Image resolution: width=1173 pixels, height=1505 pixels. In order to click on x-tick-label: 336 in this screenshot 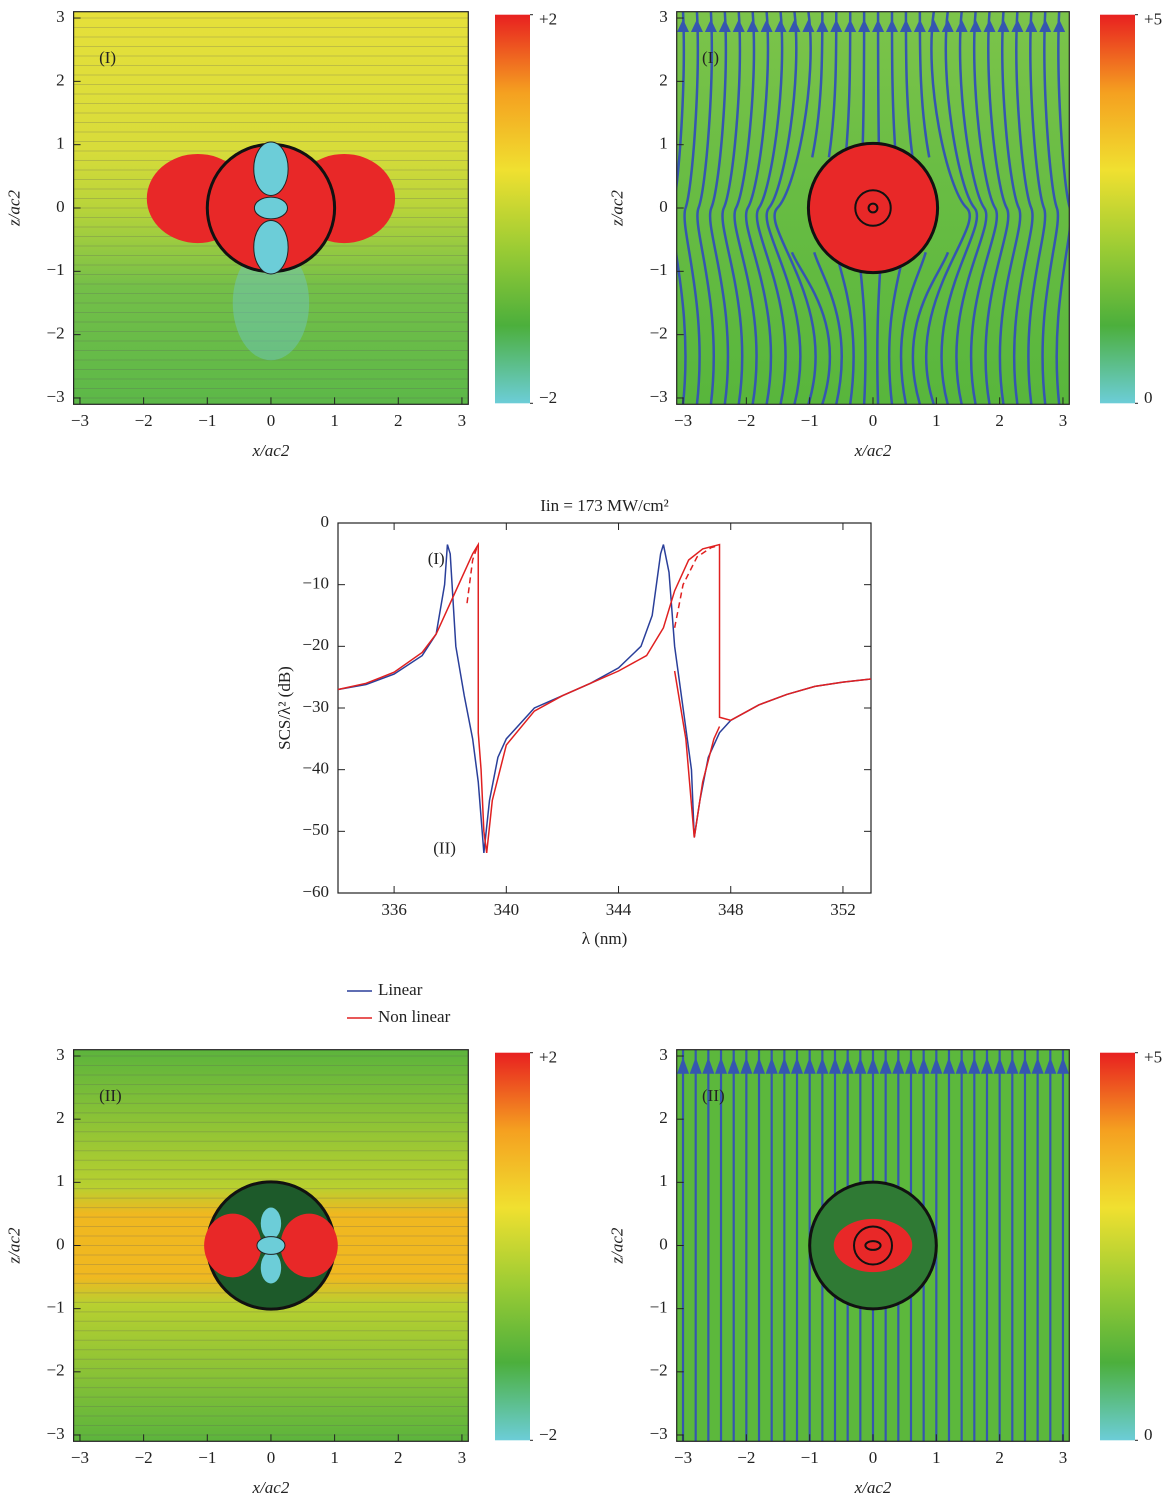, I will do `click(394, 909)`.